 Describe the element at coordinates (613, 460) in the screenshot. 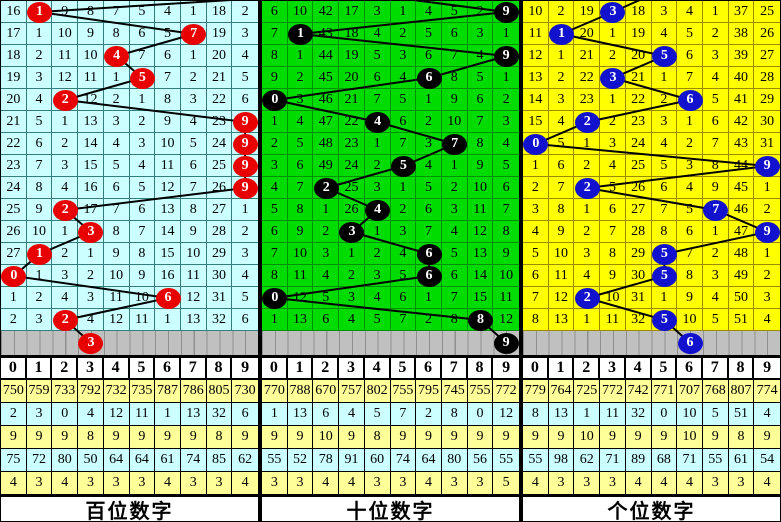

I see `stats-cell: 71` at that location.